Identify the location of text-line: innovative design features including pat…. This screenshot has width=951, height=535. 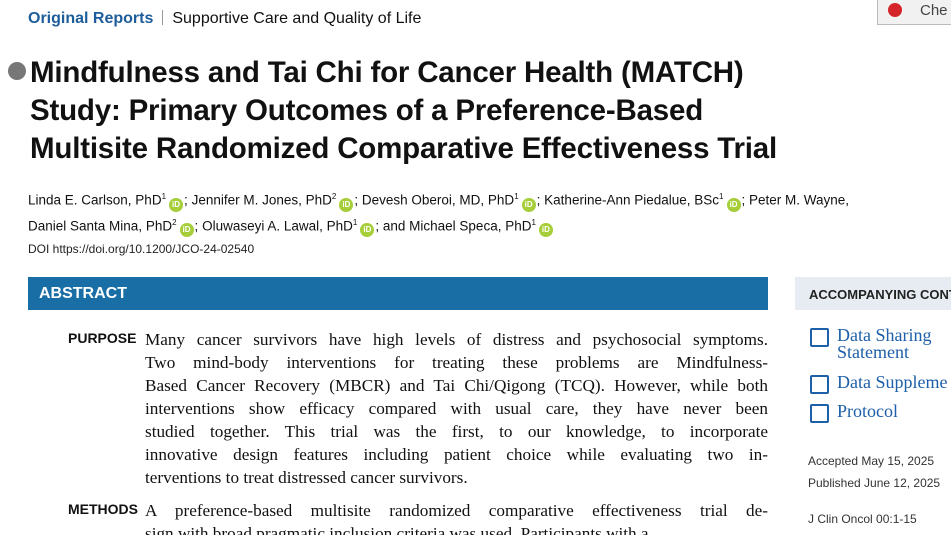
(456, 454).